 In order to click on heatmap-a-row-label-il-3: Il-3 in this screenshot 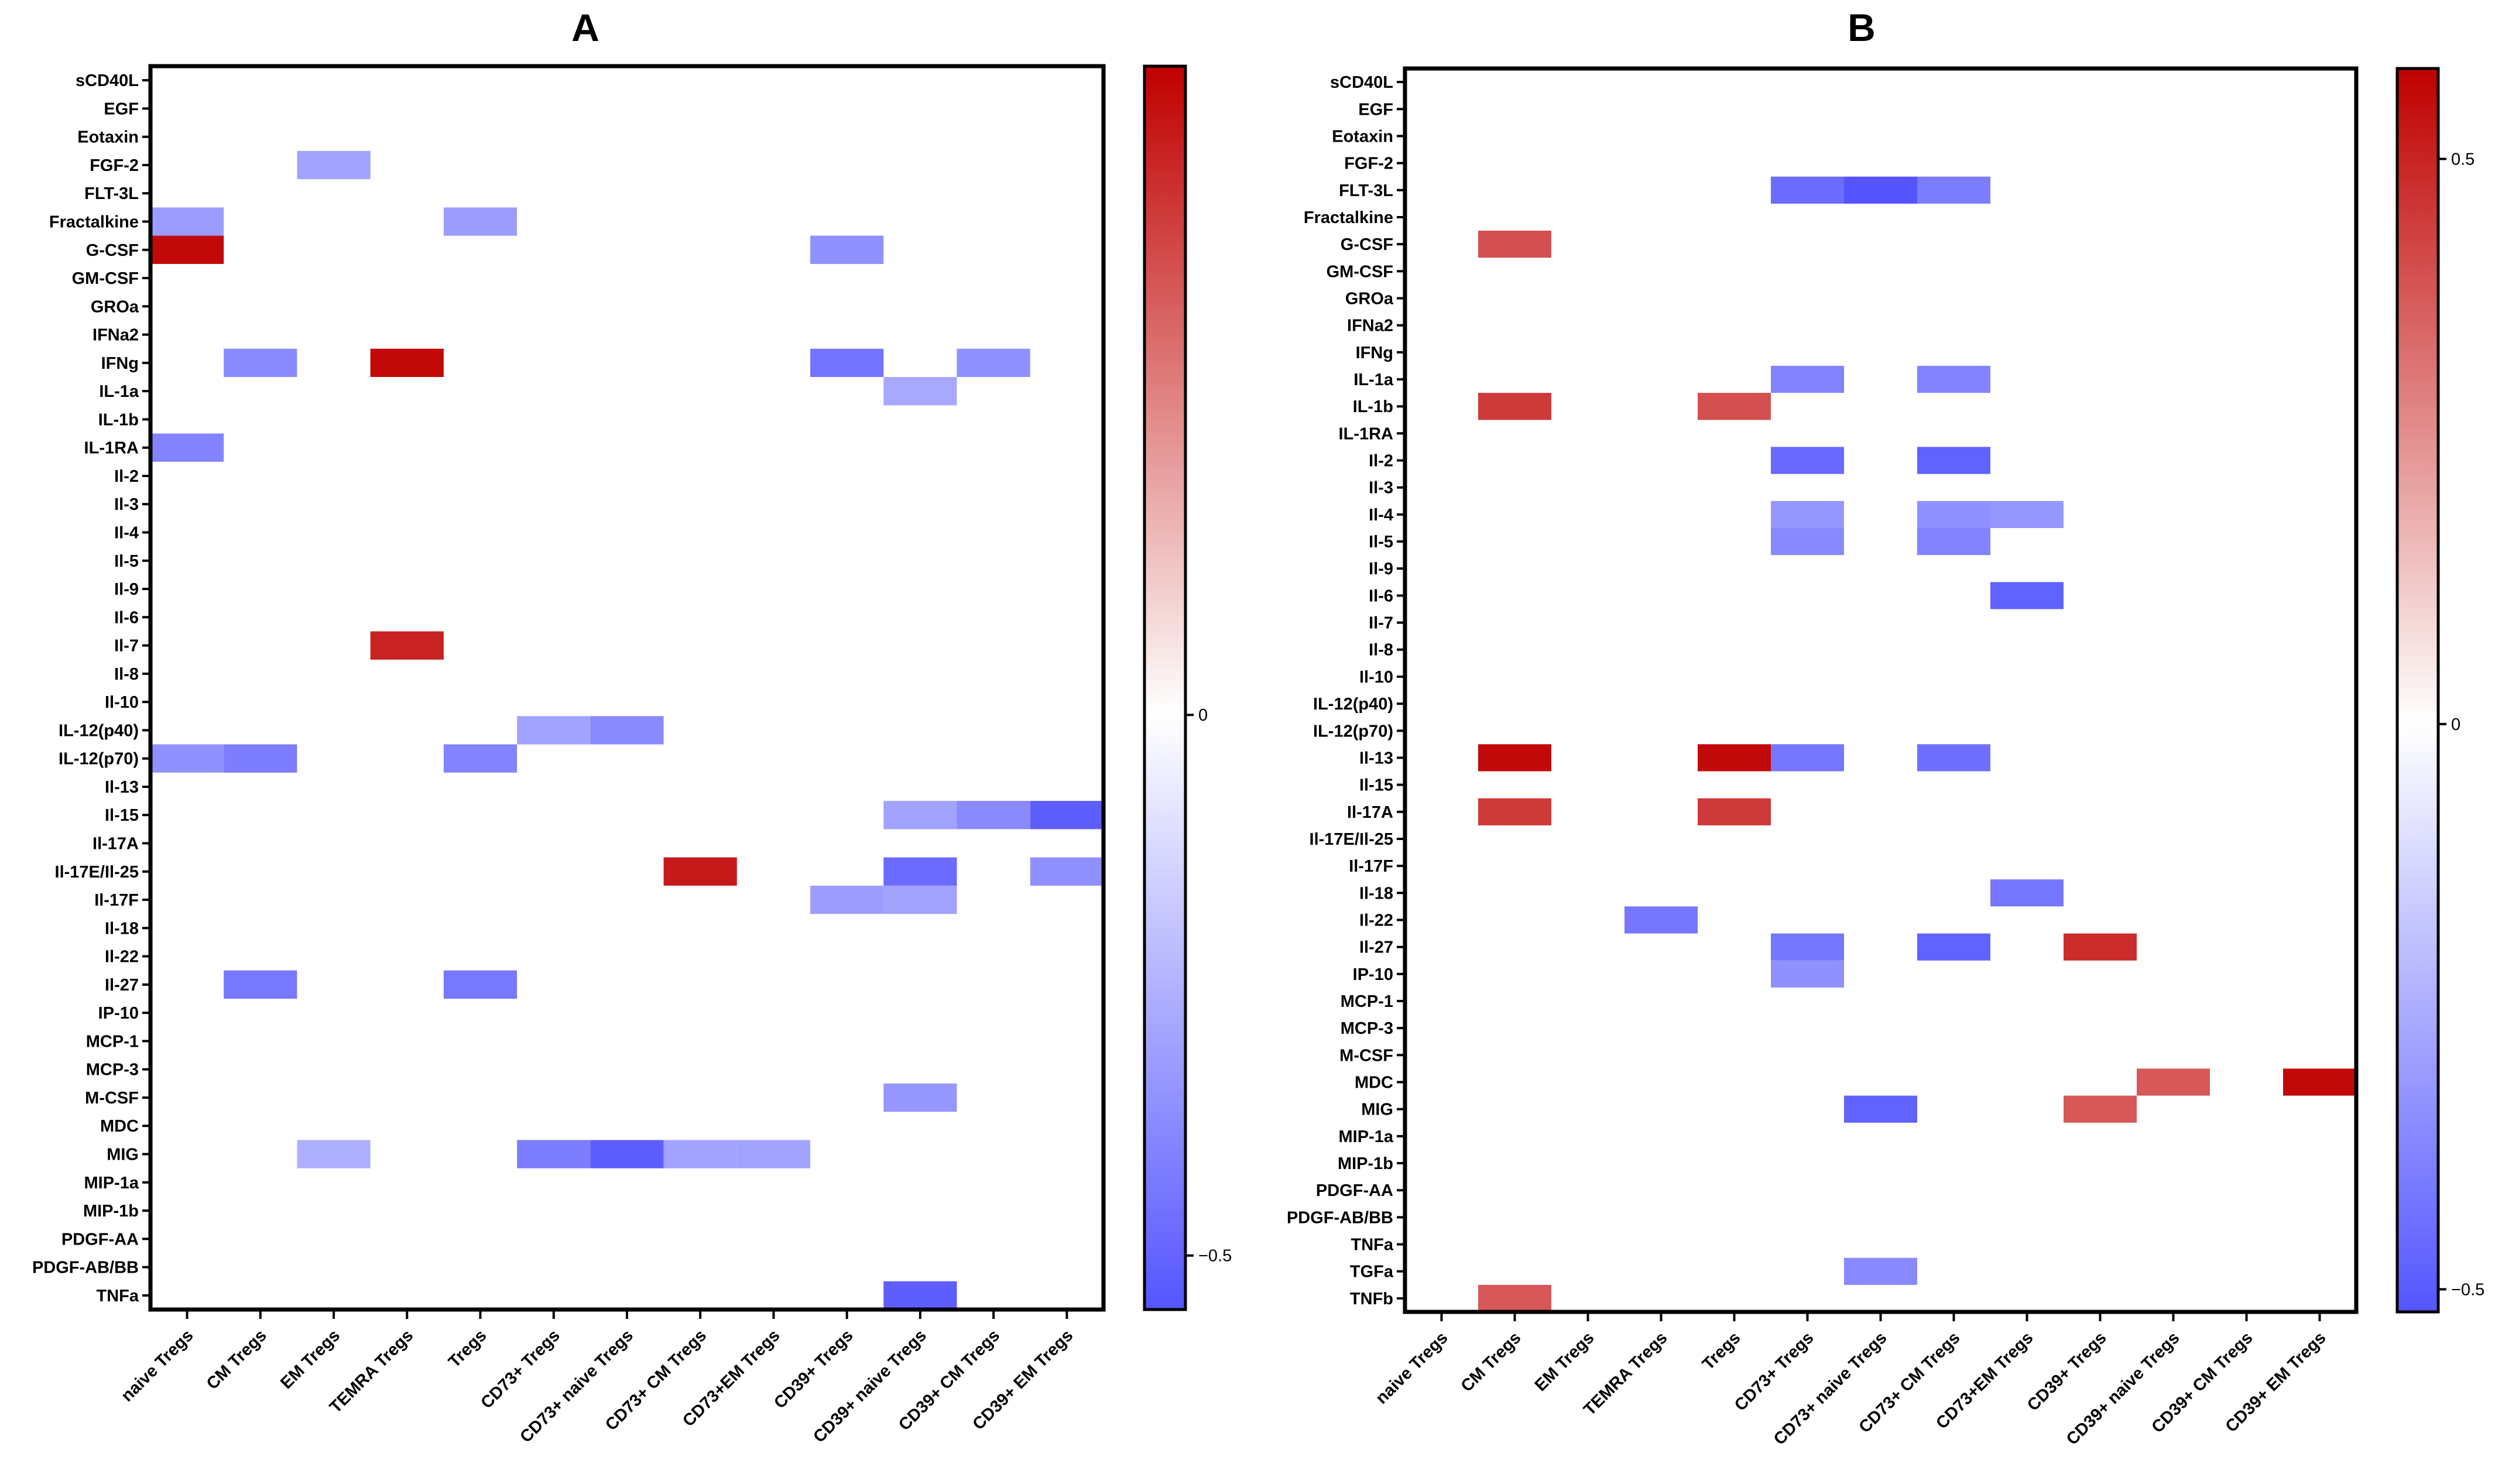, I will do `click(126, 504)`.